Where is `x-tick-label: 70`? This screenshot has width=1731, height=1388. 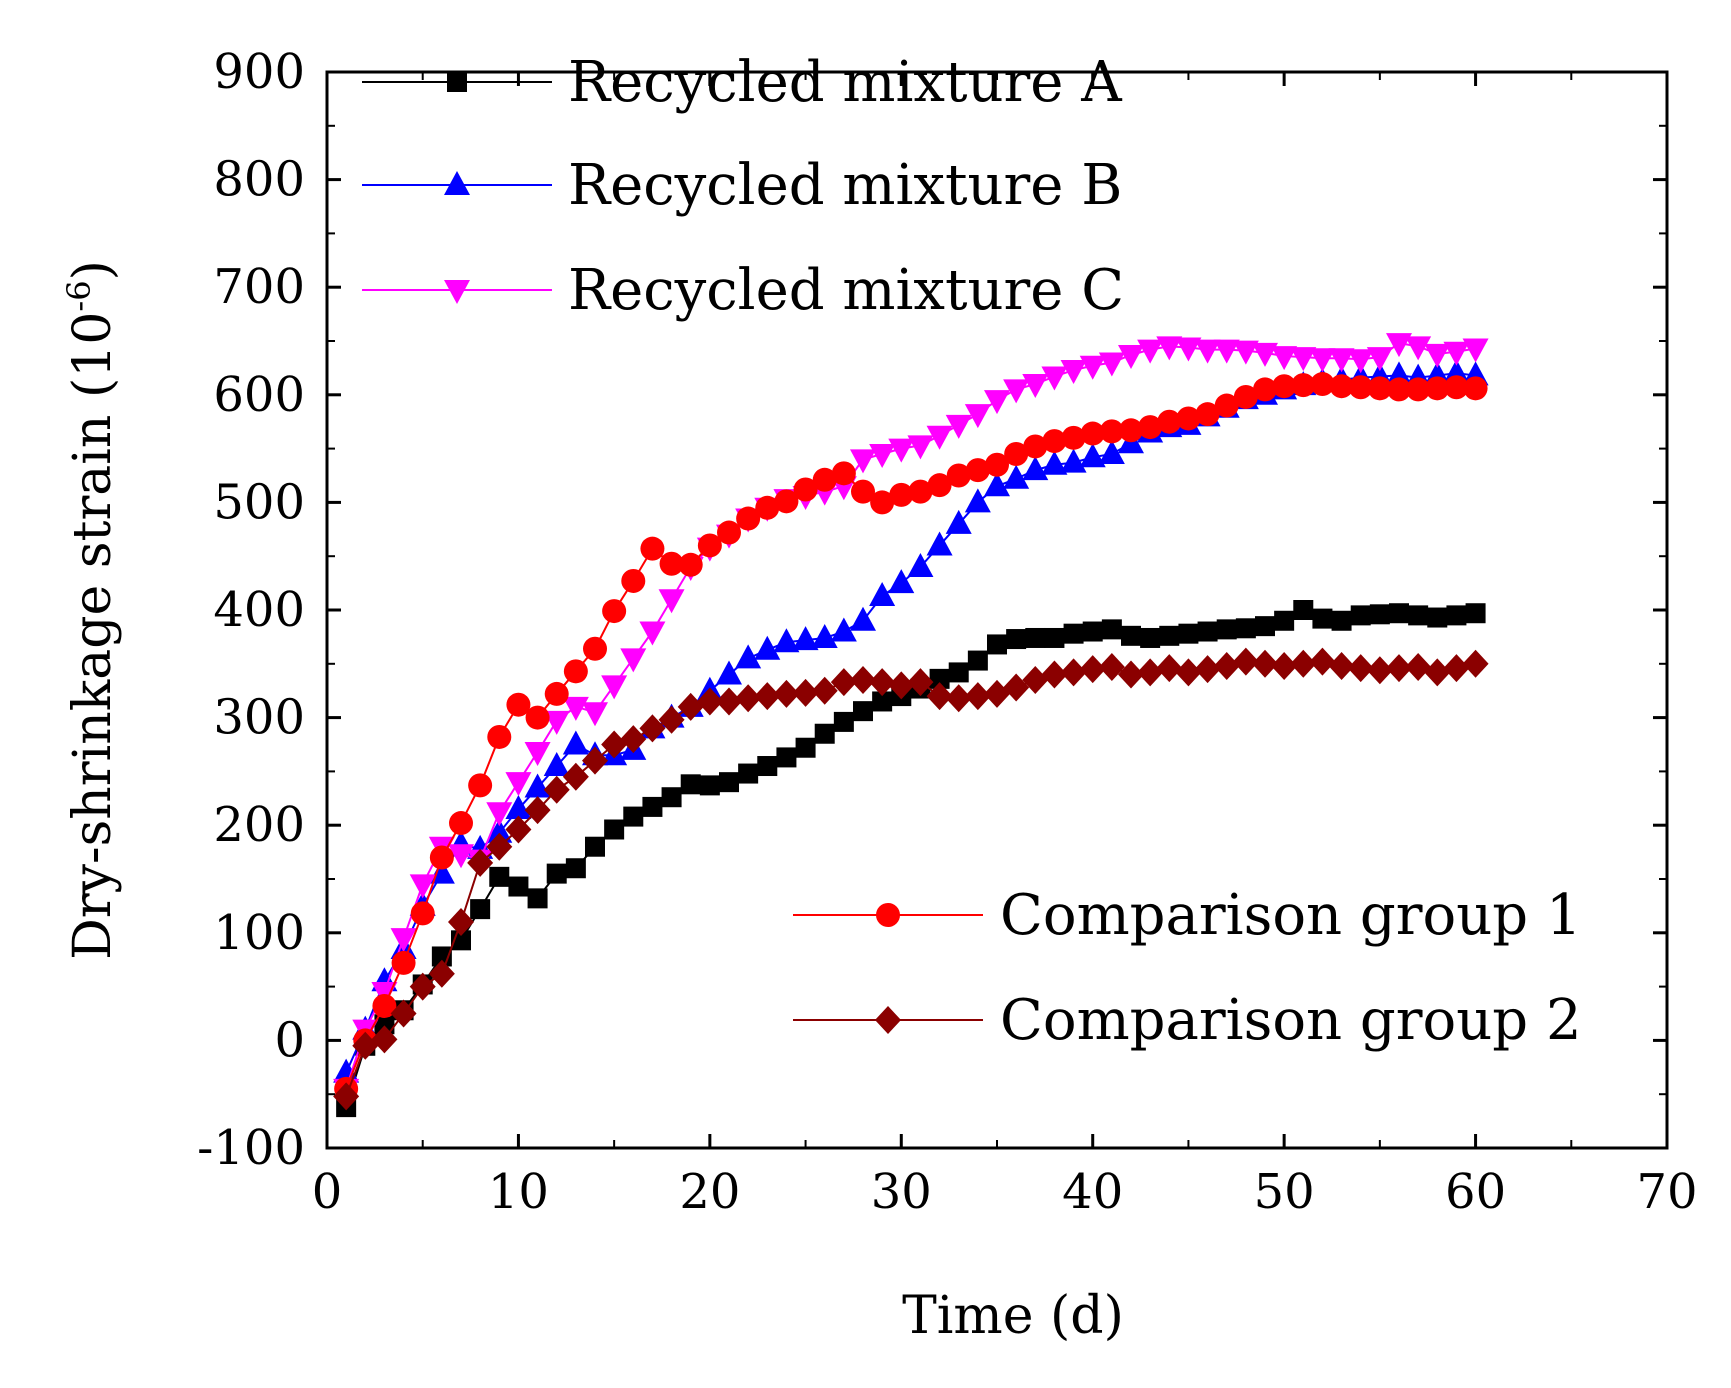 x-tick-label: 70 is located at coordinates (1666, 1192).